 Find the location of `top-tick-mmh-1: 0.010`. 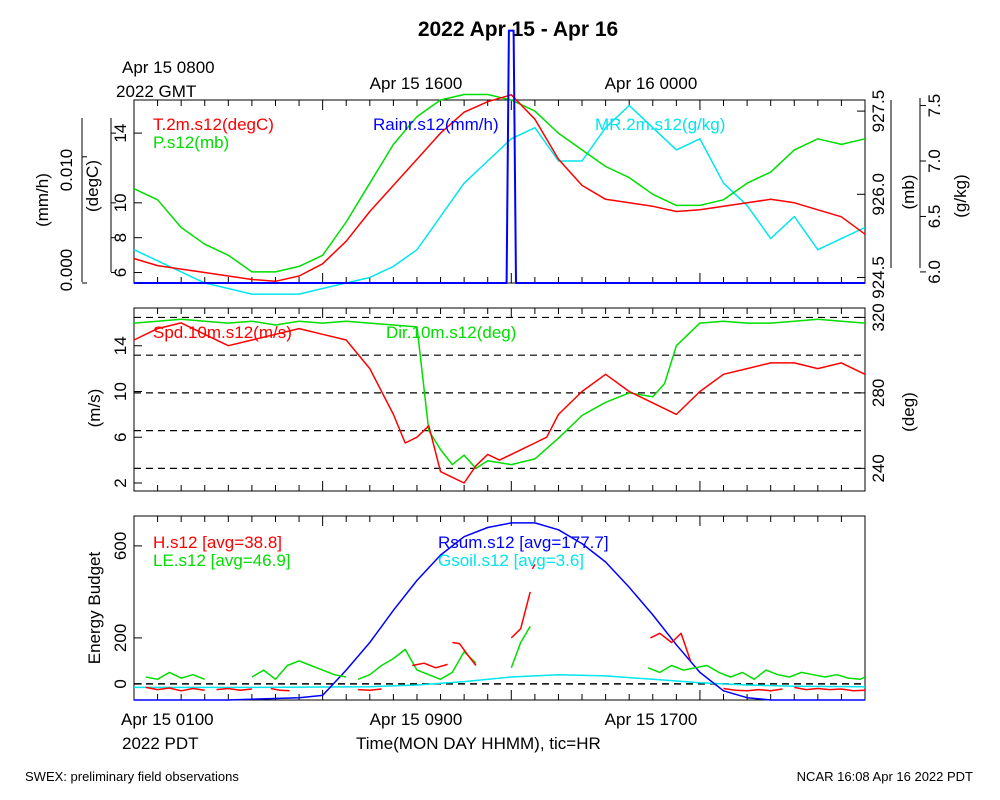

top-tick-mmh-1: 0.010 is located at coordinates (66, 170).